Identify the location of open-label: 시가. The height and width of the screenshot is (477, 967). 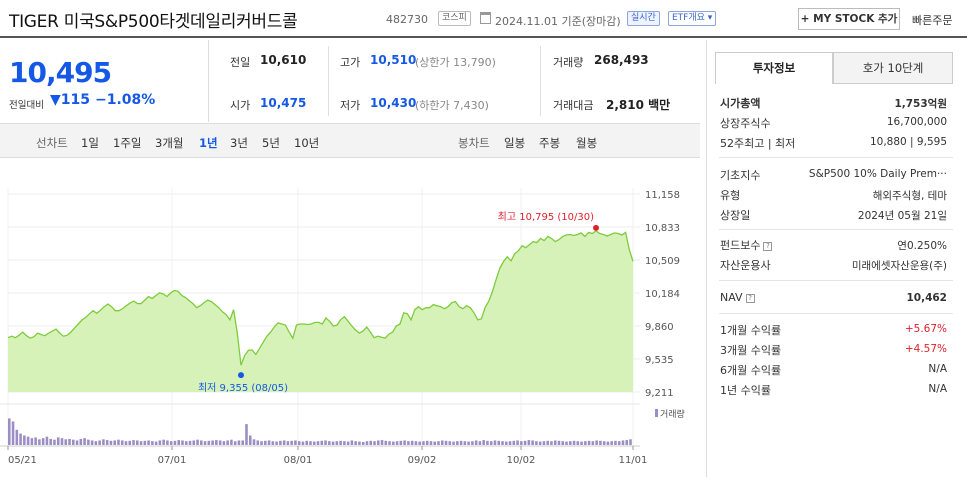
(240, 105).